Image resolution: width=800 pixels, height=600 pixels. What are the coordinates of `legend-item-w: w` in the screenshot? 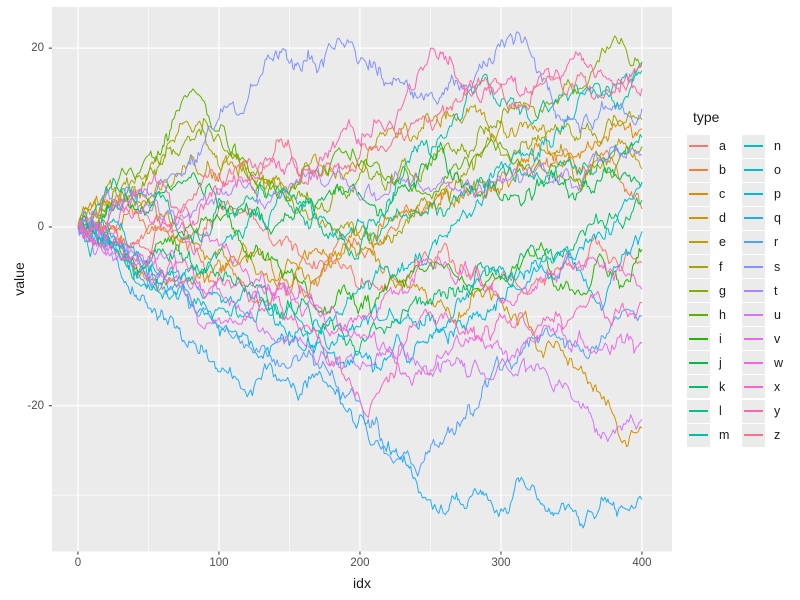 It's located at (765, 363).